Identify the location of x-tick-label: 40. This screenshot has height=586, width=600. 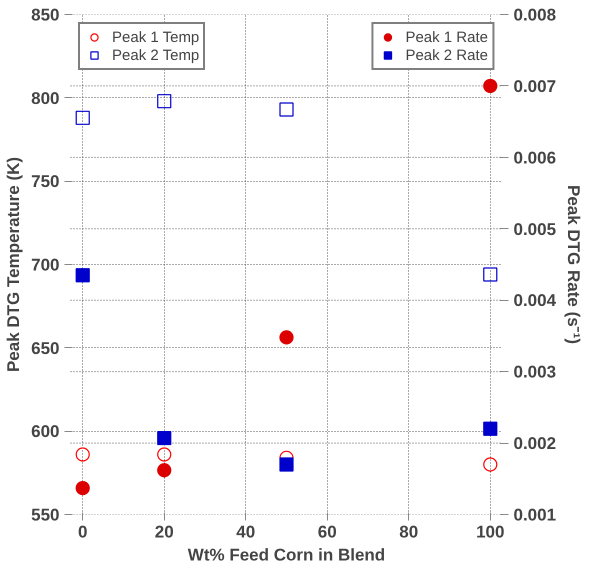
(246, 532).